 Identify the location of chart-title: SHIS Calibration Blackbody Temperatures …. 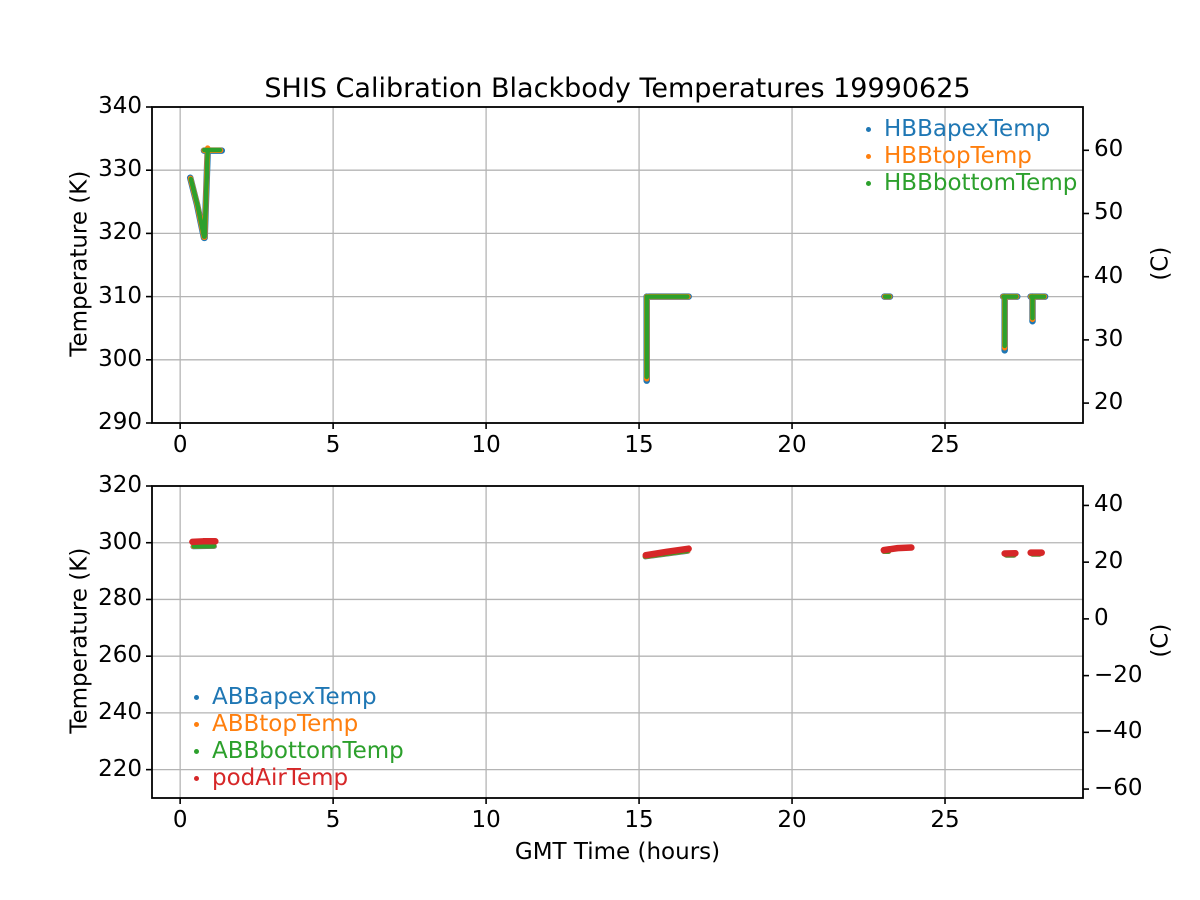
(617, 88).